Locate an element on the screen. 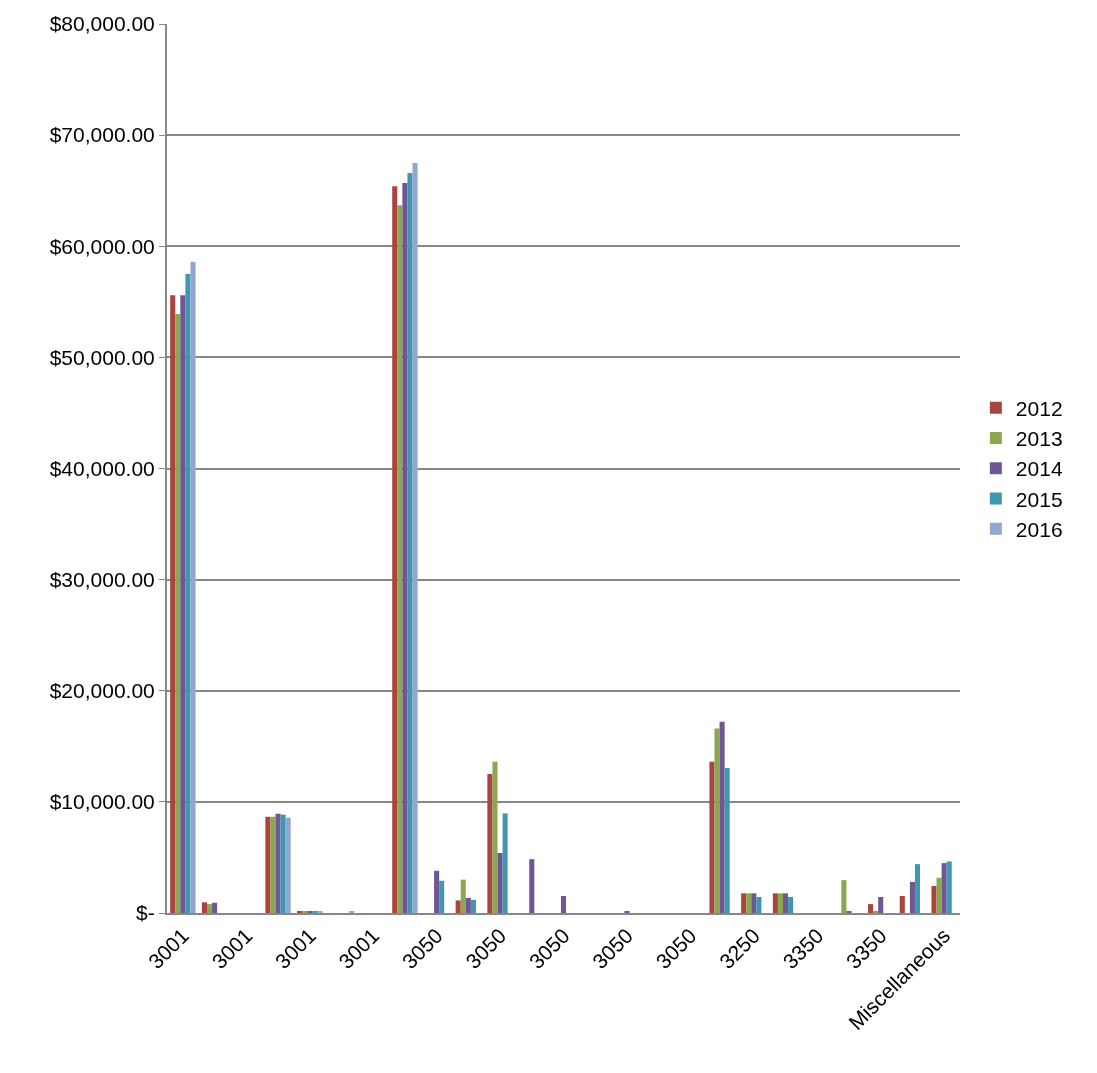  y-tick-label: $20,000.00 is located at coordinates (102, 691).